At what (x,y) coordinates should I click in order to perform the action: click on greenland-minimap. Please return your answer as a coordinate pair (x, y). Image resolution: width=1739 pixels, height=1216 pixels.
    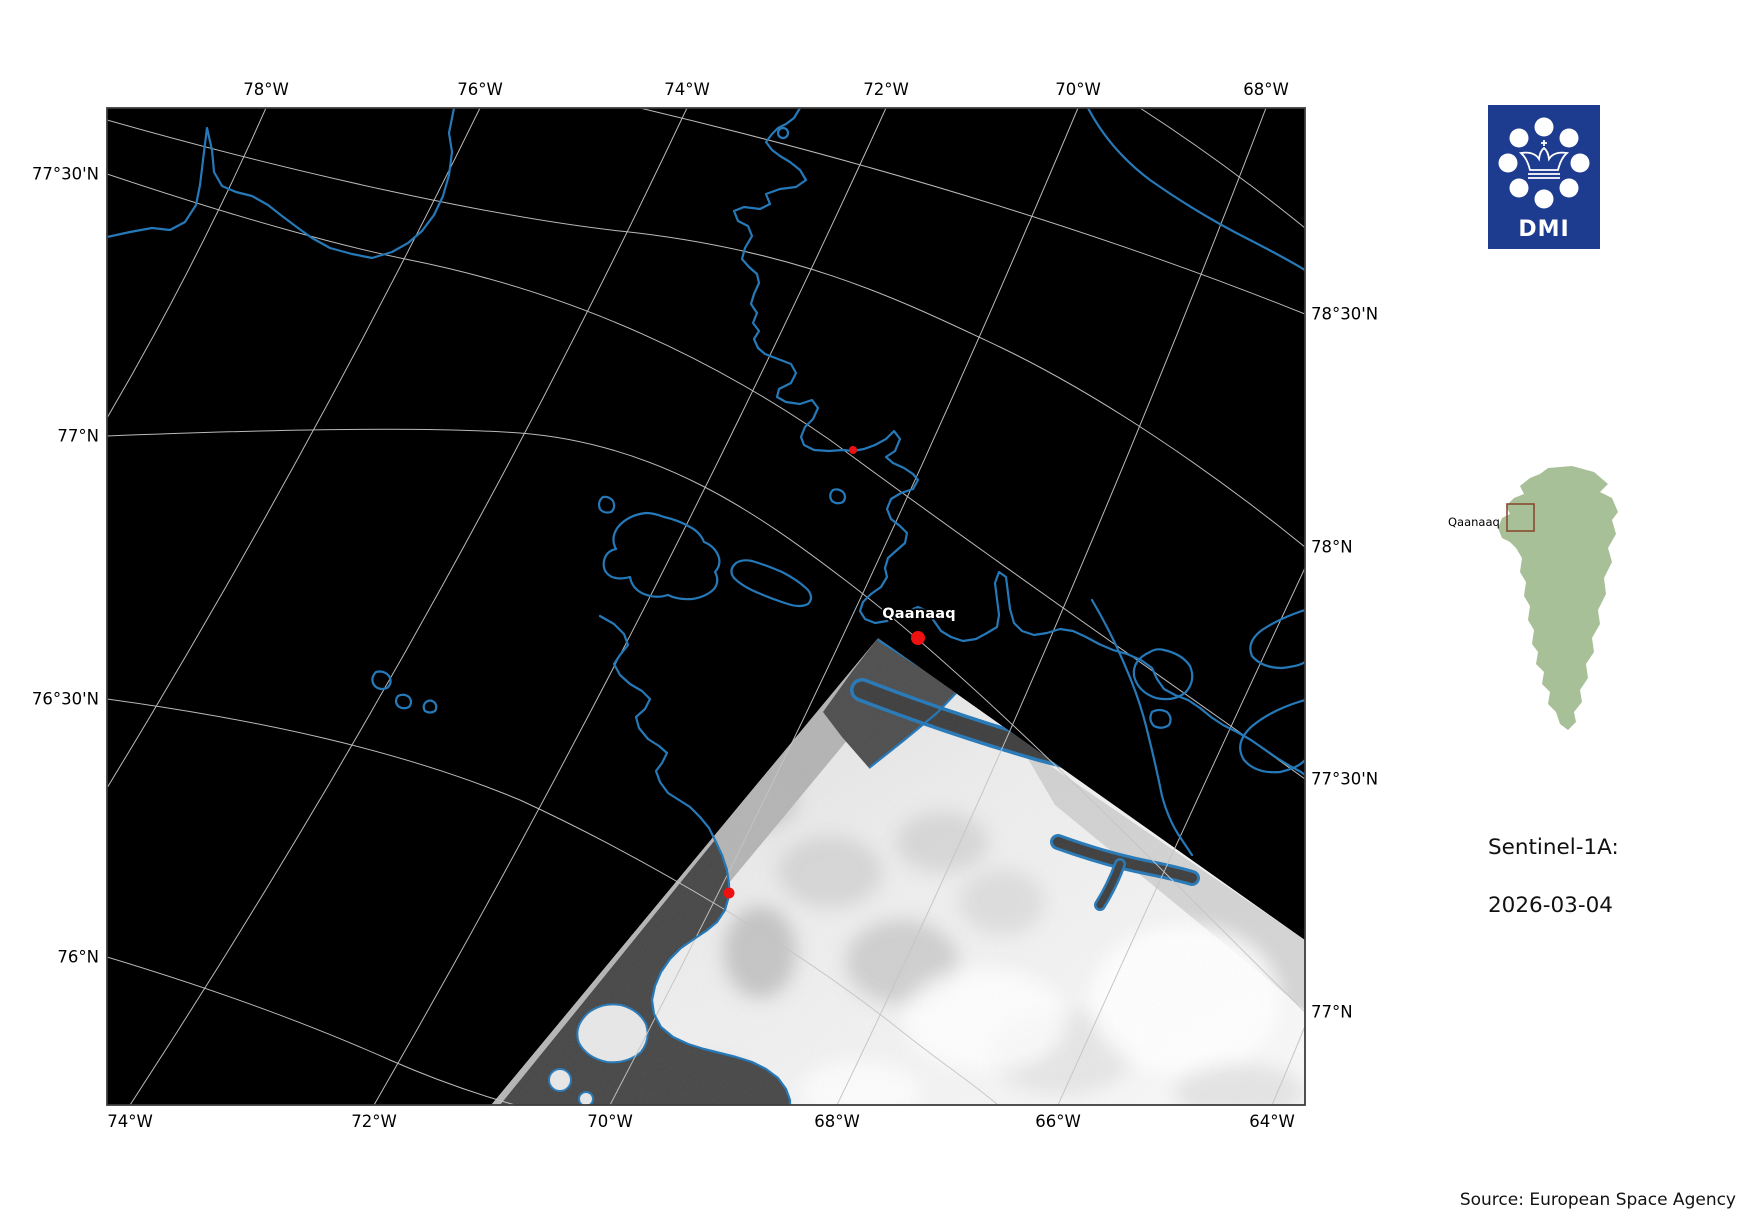
    Looking at the image, I should click on (1558, 598).